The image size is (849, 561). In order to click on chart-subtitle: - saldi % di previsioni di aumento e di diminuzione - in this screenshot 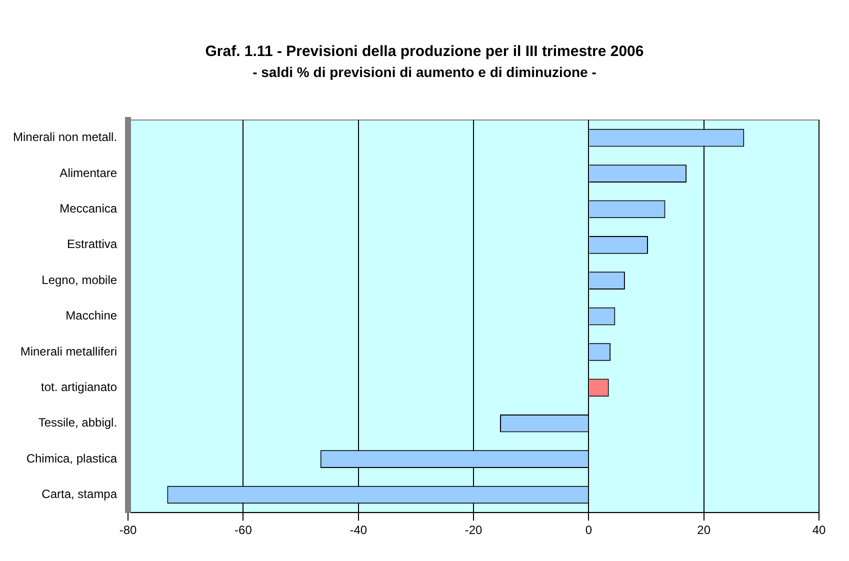, I will do `click(425, 72)`.